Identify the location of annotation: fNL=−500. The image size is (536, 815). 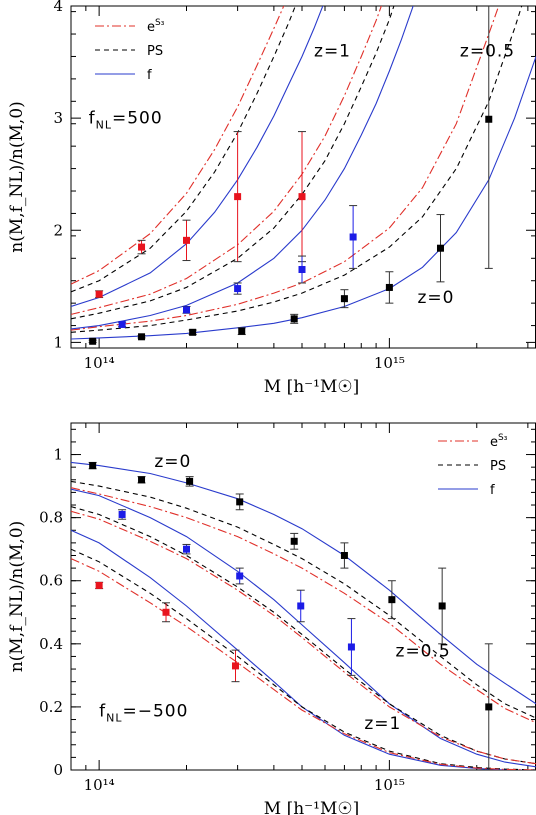
(143, 712).